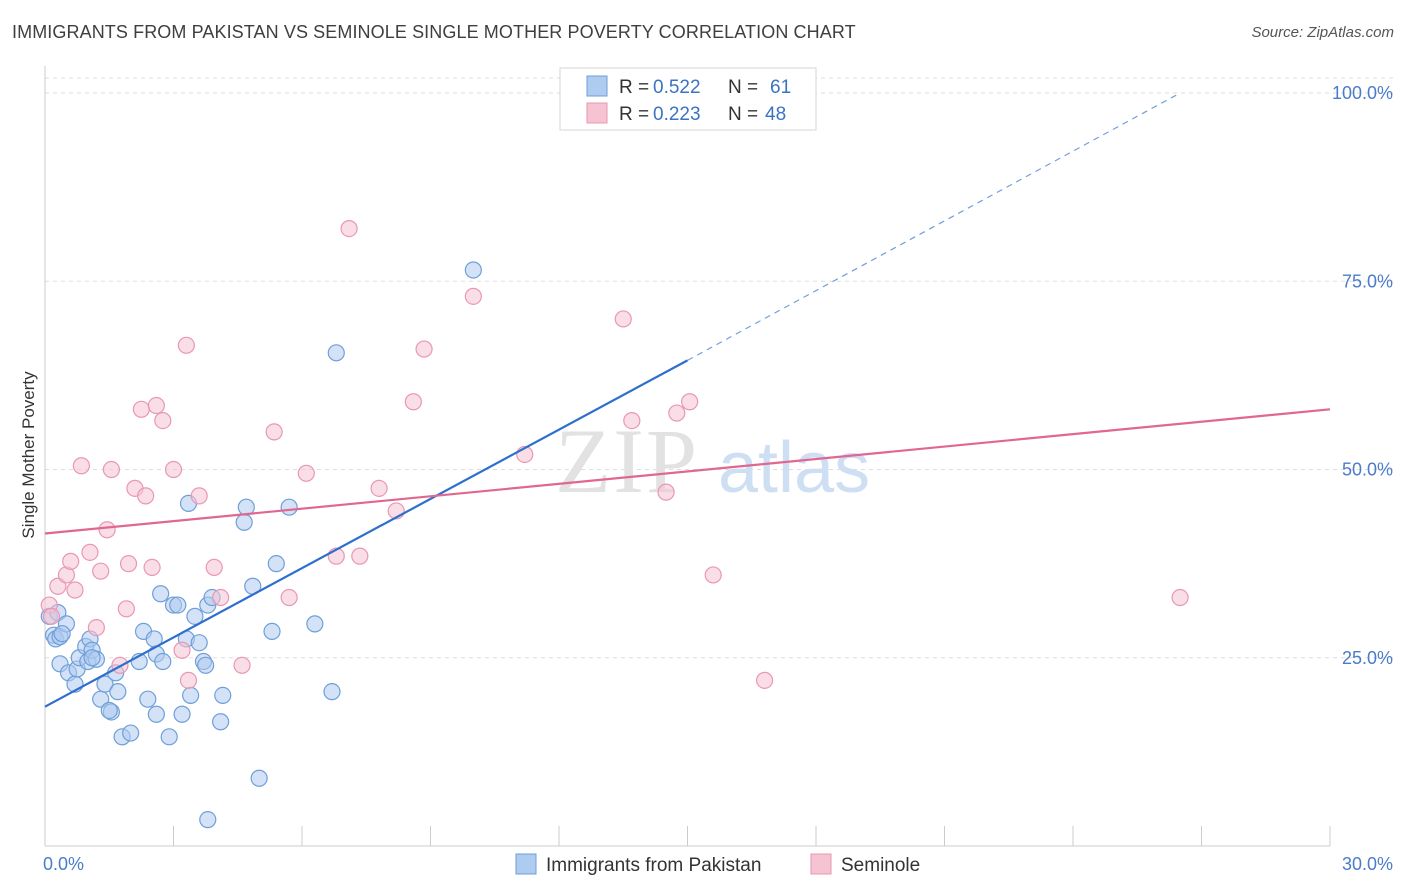 This screenshot has width=1406, height=892. I want to click on legend-n-label-1: N =, so click(743, 87).